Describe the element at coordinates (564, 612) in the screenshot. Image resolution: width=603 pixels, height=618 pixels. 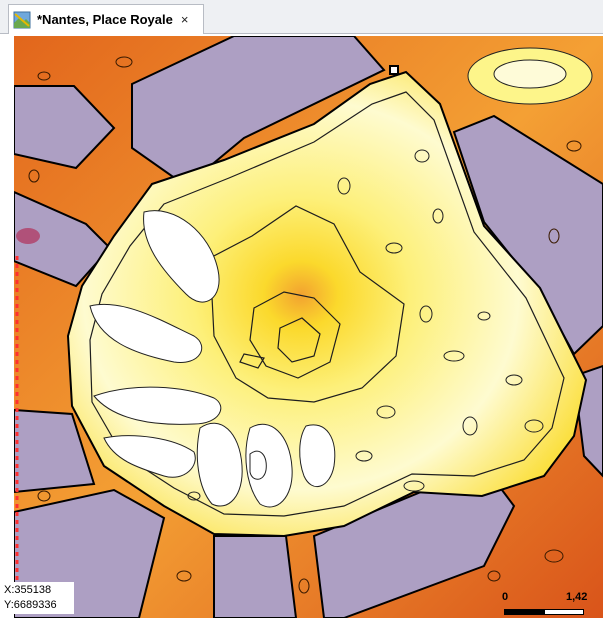
I see `scale-segment-light` at that location.